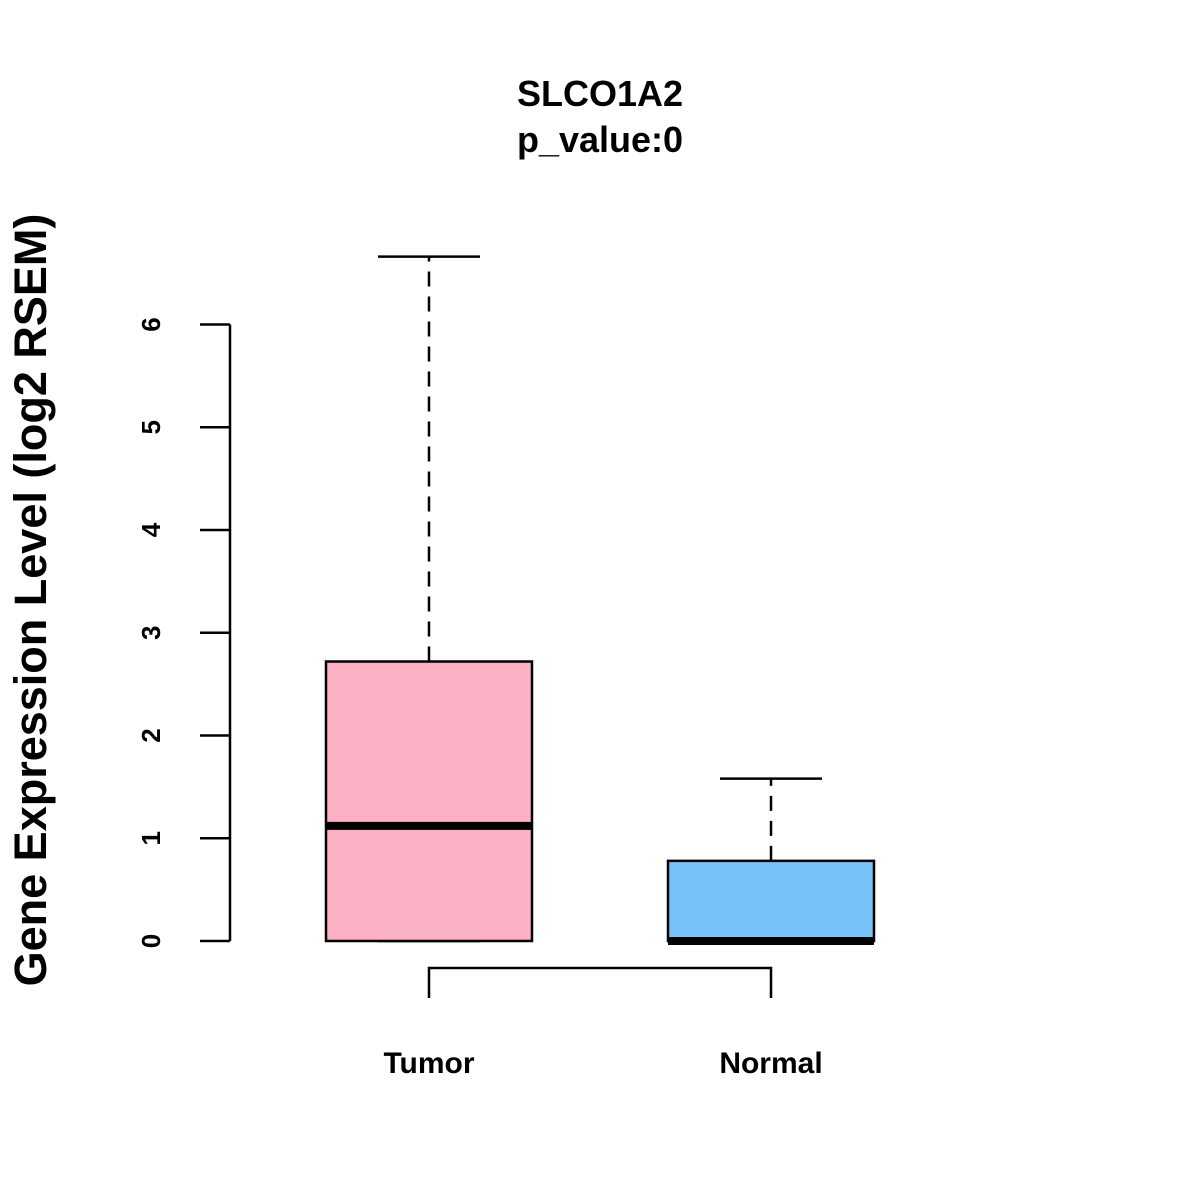 This screenshot has height=1200, width=1200. I want to click on box-normal, so click(771, 861).